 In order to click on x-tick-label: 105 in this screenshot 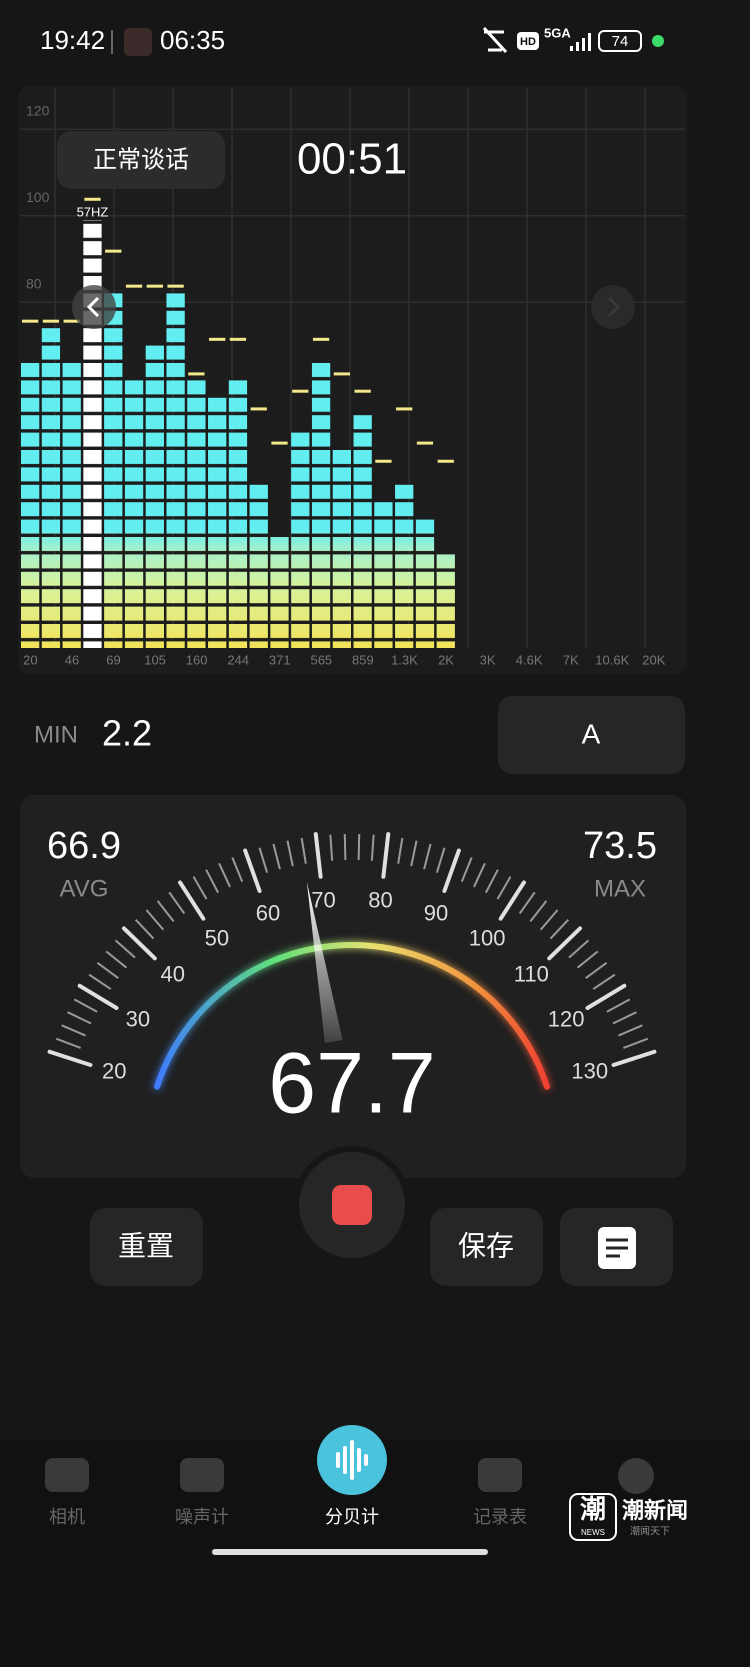, I will do `click(155, 659)`.